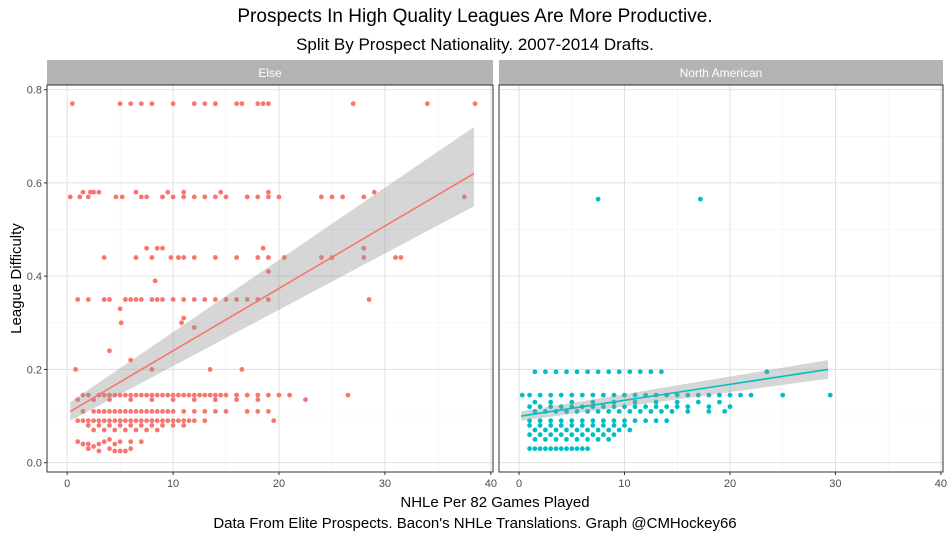 This screenshot has height=541, width=950. I want to click on y-axis-title: League Difficulty, so click(16, 278).